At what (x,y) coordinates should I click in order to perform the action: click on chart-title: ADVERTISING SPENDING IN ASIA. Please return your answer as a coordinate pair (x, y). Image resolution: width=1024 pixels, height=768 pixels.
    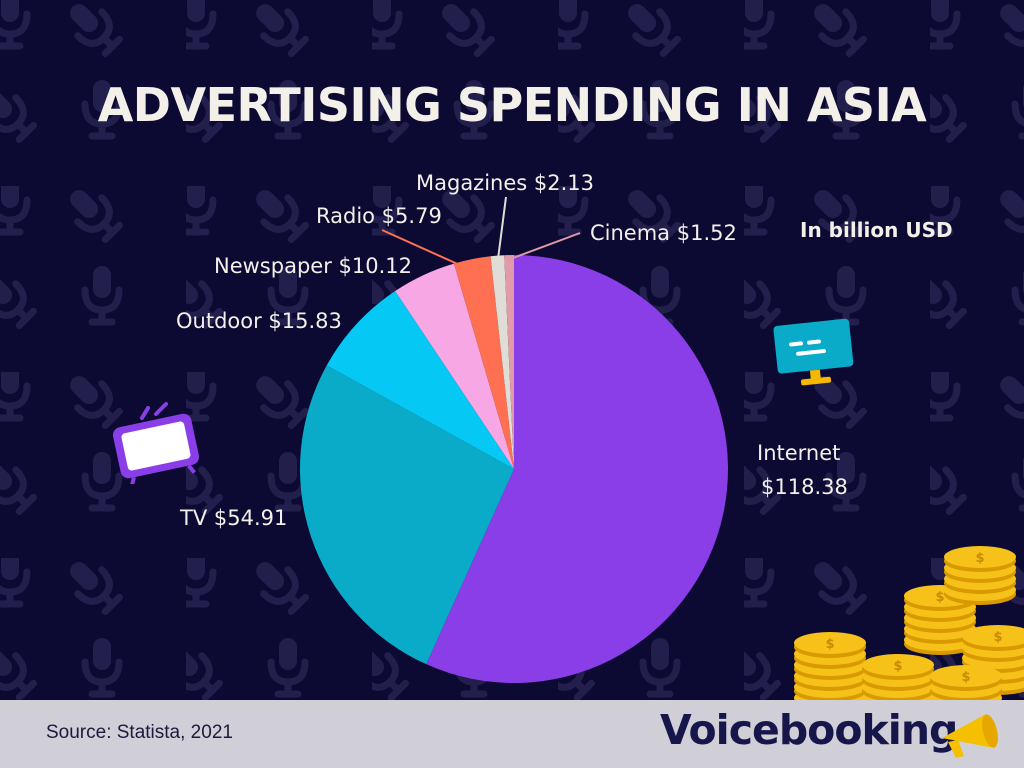
    Looking at the image, I should click on (512, 105).